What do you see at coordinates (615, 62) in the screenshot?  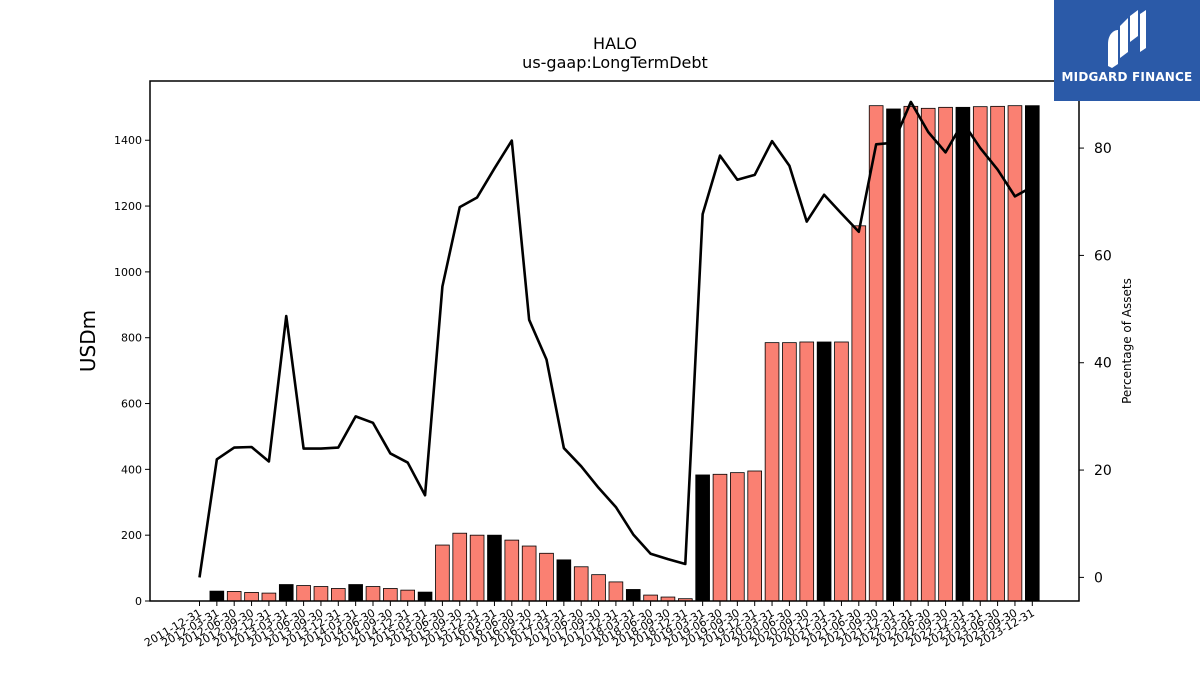 I see `chart-subtitle: us-gaap:LongTermDebt` at bounding box center [615, 62].